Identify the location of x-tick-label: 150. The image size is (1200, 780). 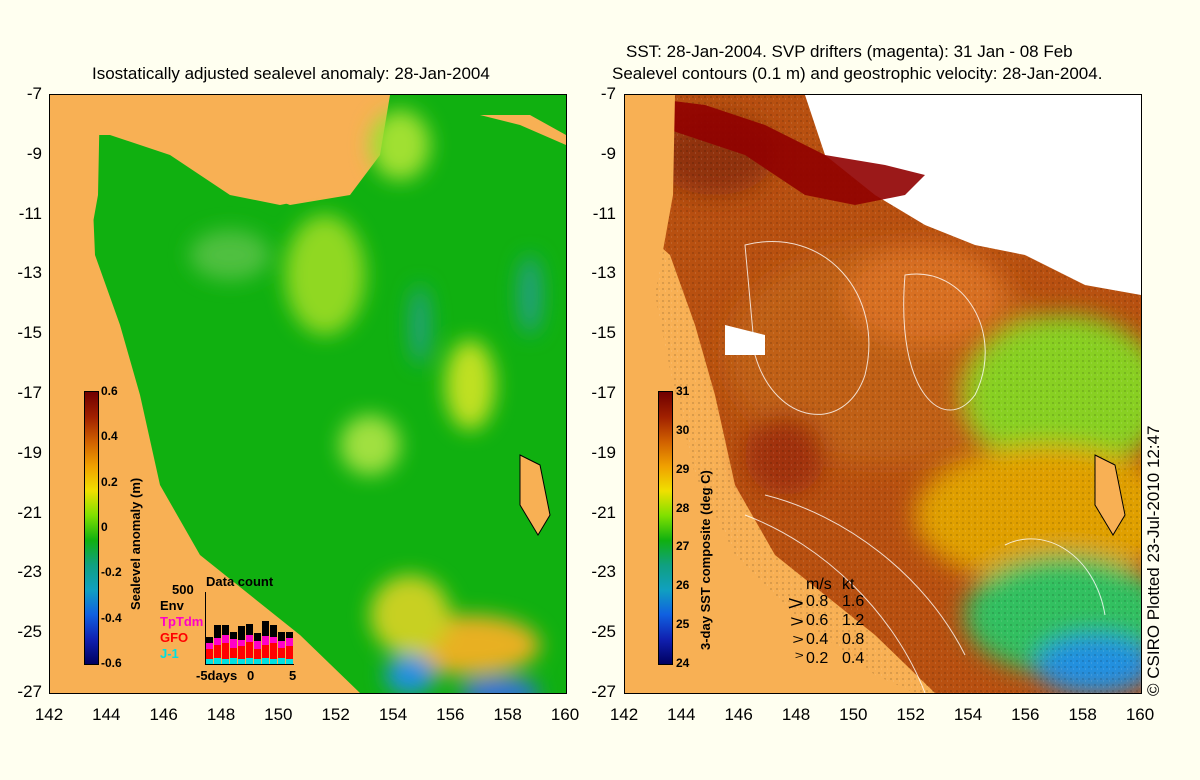
(278, 714).